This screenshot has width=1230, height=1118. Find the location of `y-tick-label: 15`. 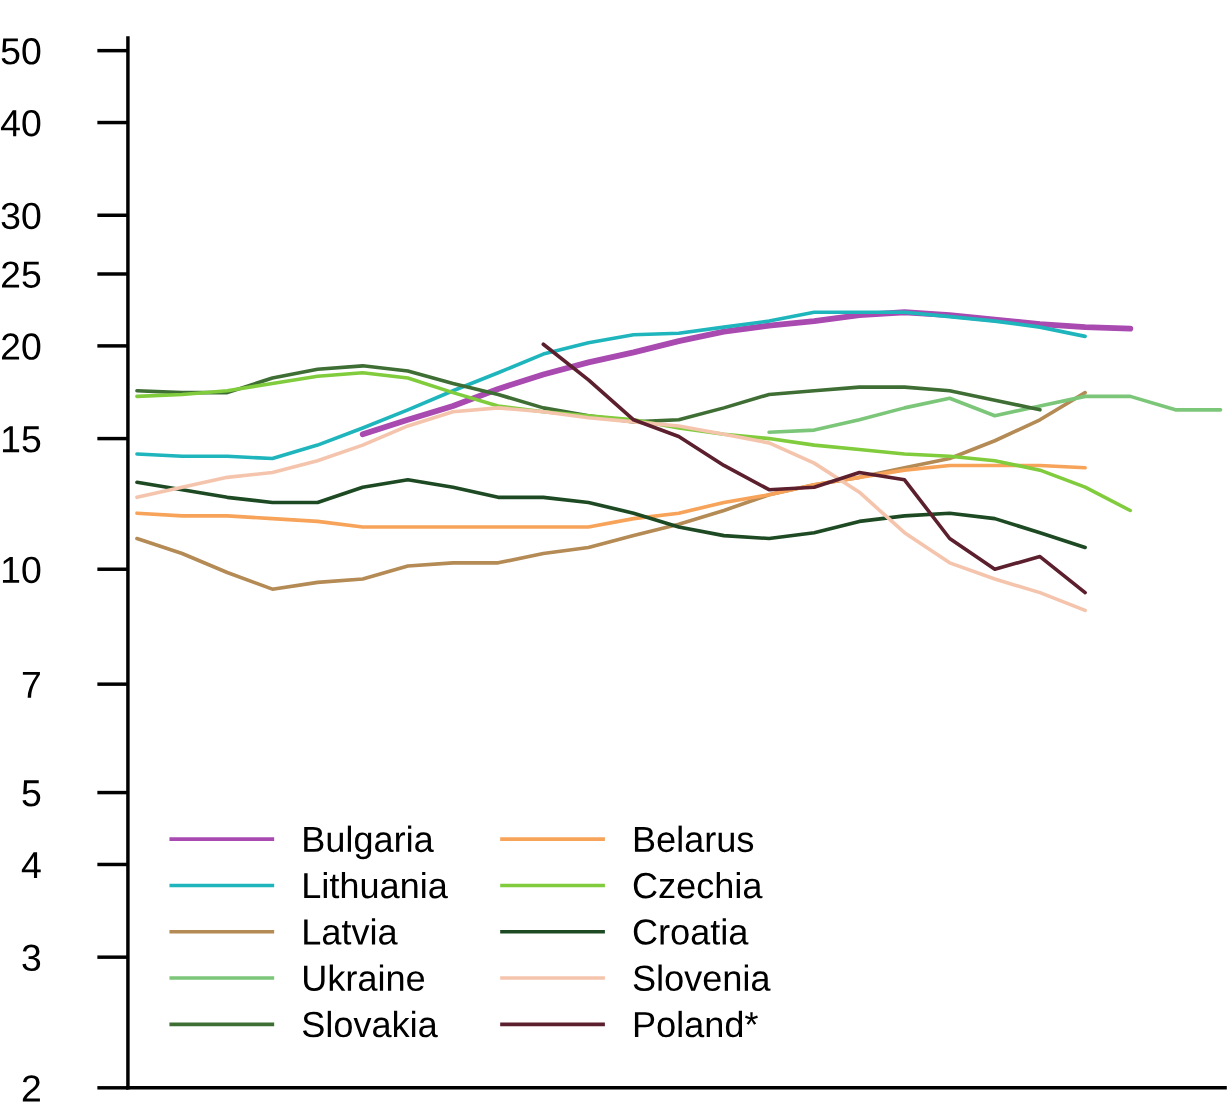

y-tick-label: 15 is located at coordinates (21, 439).